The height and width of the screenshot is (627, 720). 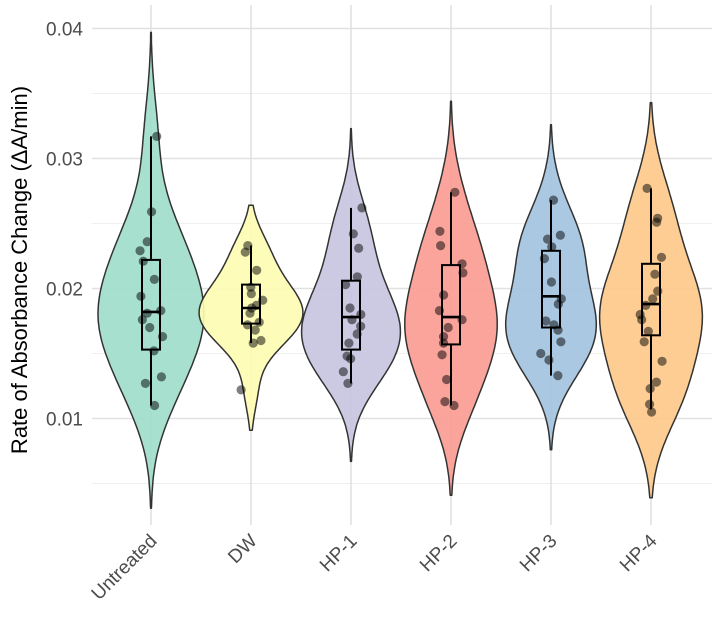 I want to click on x-tick-label: Untreated, so click(x=125, y=568).